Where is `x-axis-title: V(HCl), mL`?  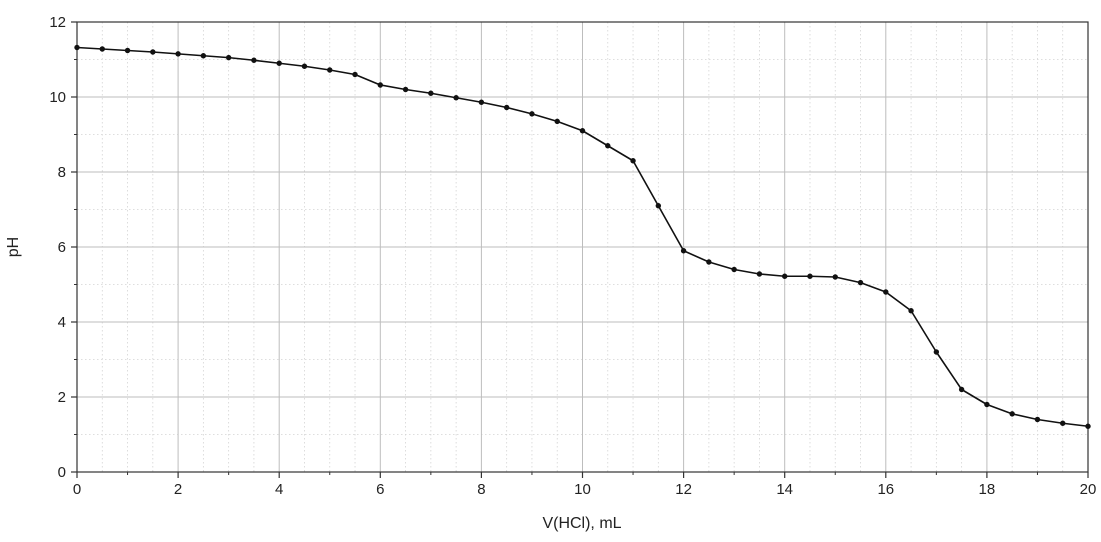 x-axis-title: V(HCl), mL is located at coordinates (581, 523).